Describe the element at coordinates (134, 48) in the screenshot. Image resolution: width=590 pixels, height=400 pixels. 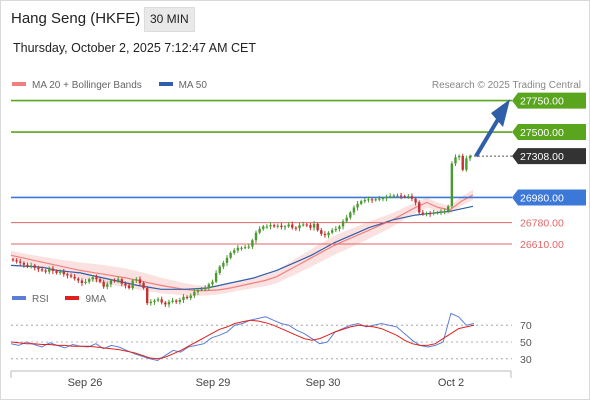
I see `chart-datetime: Thursday, October 2, 2025 7:12:47 AM CET` at that location.